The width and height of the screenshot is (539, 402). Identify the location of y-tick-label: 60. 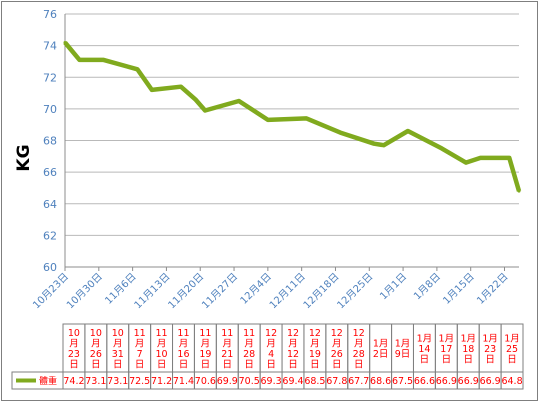
(50, 267).